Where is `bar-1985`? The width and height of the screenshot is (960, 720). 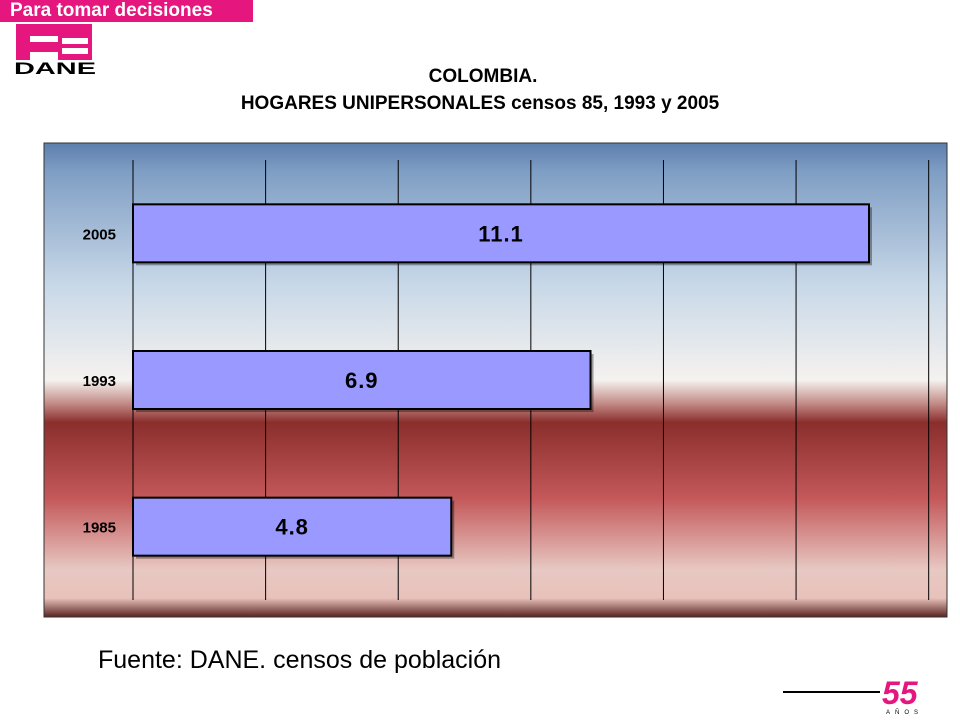 bar-1985 is located at coordinates (292, 526).